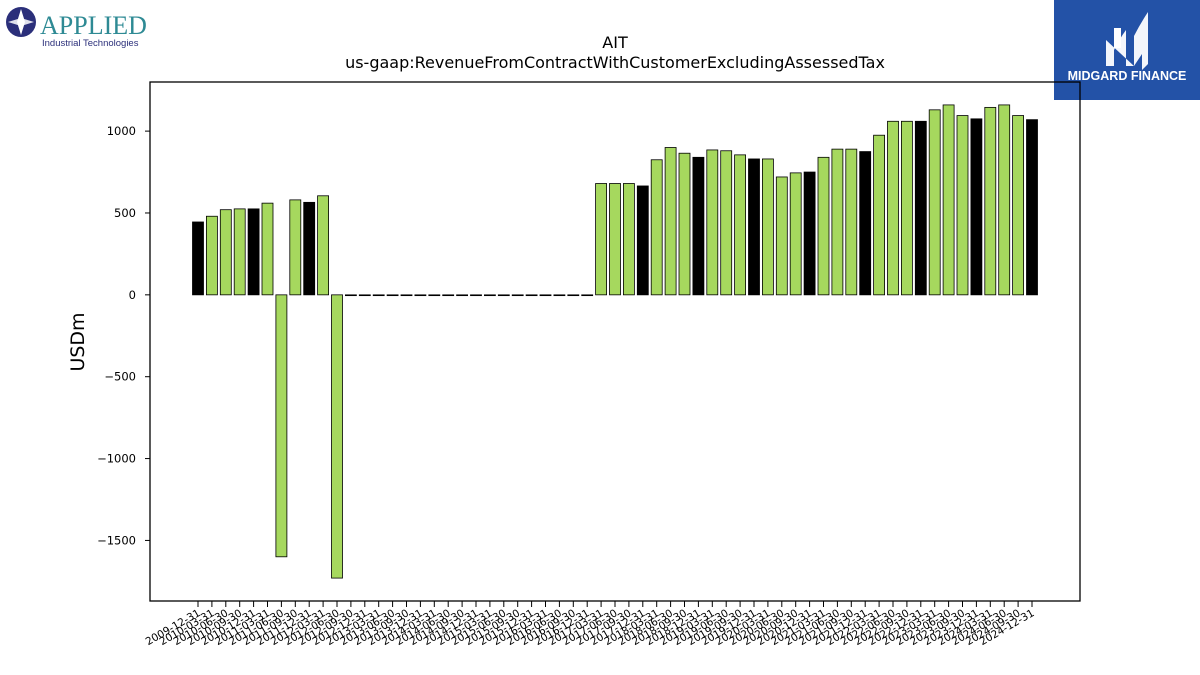 The width and height of the screenshot is (1200, 675). What do you see at coordinates (90, 43) in the screenshot?
I see `logo-tagline-text: Industrial Technologies` at bounding box center [90, 43].